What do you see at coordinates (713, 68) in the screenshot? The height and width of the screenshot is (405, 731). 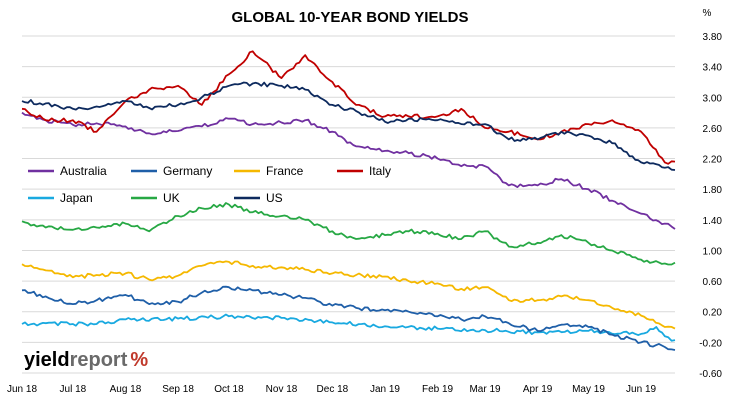 I see `y-tick-label: 3.40` at bounding box center [713, 68].